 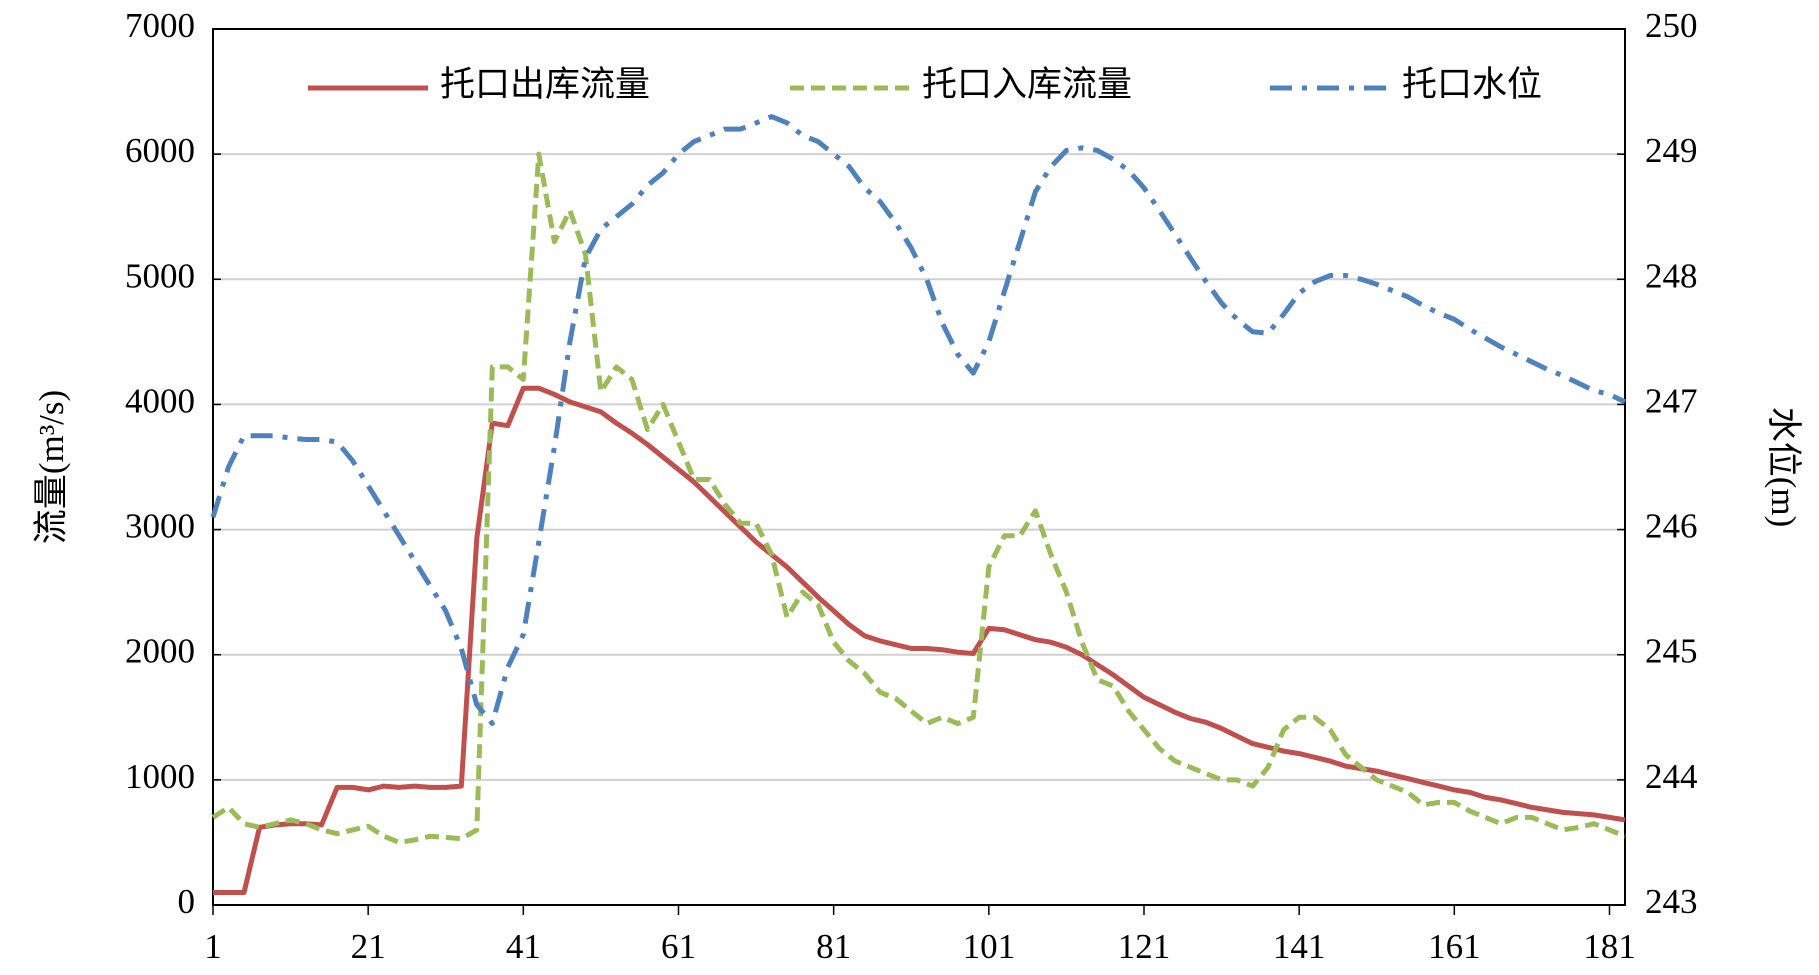 What do you see at coordinates (160, 25) in the screenshot?
I see `y-tick-label: 7000` at bounding box center [160, 25].